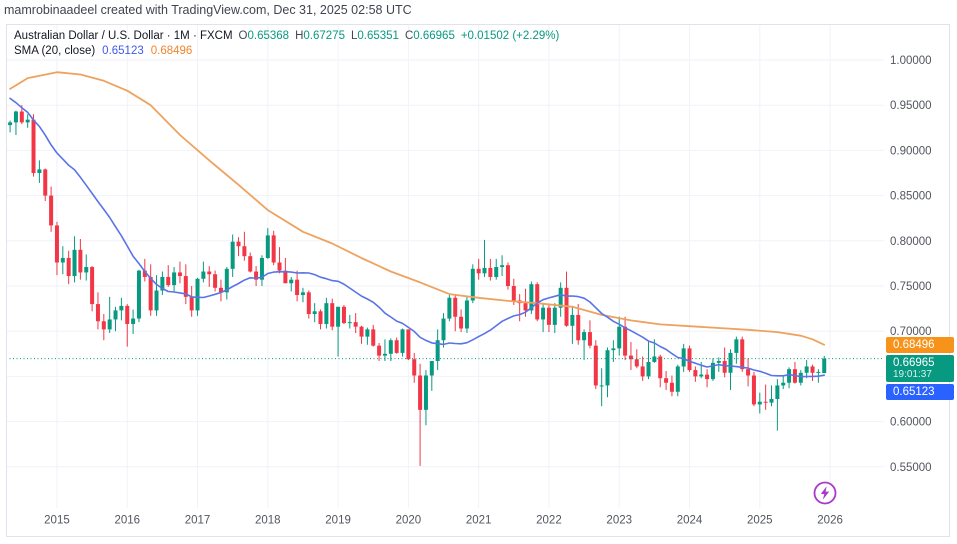  Describe the element at coordinates (911, 197) in the screenshot. I see `svg-text: 0.85000` at that location.